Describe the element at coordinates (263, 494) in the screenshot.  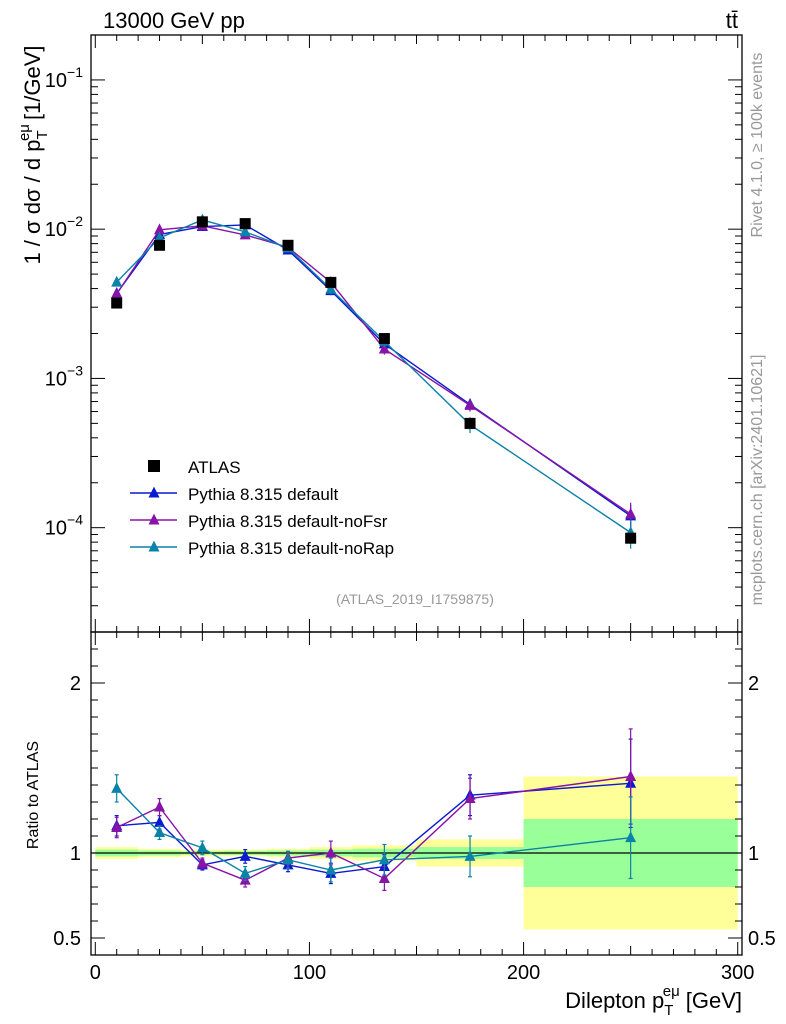
I see `legend-label-0: Pythia 8.315 default` at that location.